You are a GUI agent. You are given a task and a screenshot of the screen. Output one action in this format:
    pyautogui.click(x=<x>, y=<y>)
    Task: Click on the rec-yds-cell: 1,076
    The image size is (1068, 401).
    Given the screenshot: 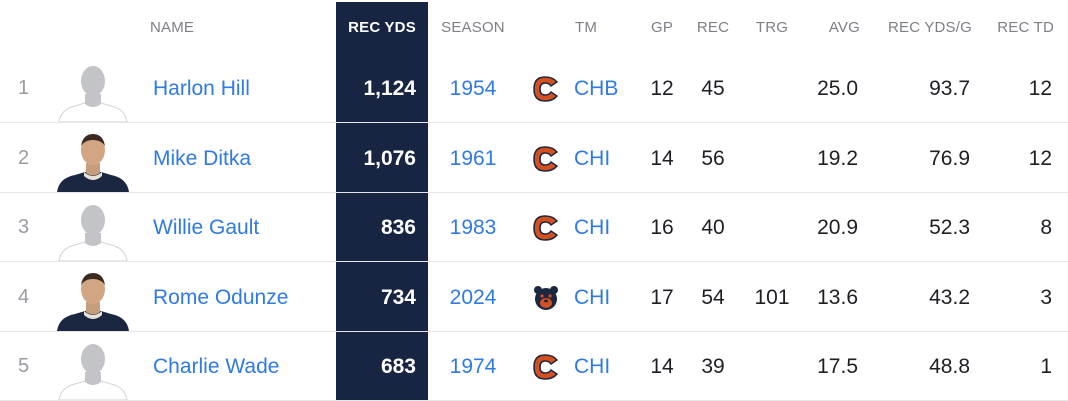 What is the action you would take?
    pyautogui.click(x=389, y=158)
    